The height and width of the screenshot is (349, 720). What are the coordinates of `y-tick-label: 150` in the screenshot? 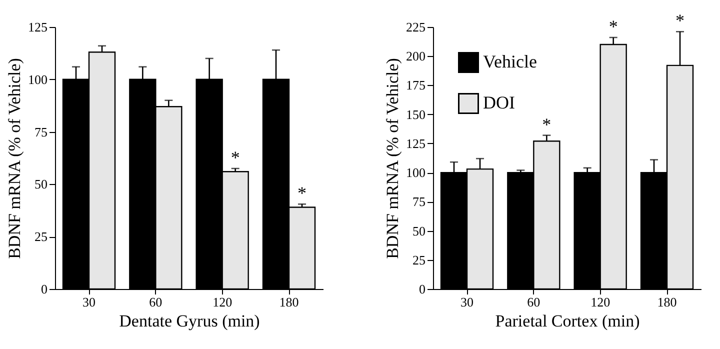 It's located at (416, 114).